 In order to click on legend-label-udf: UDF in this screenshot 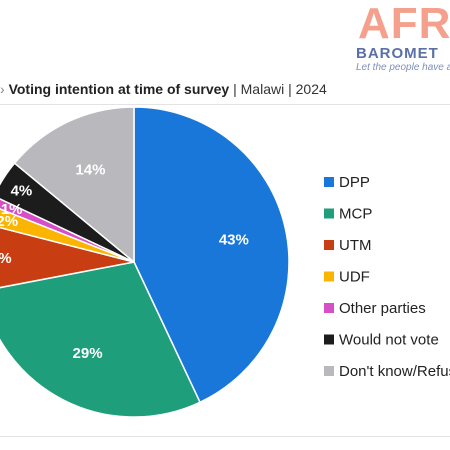, I will do `click(354, 277)`.